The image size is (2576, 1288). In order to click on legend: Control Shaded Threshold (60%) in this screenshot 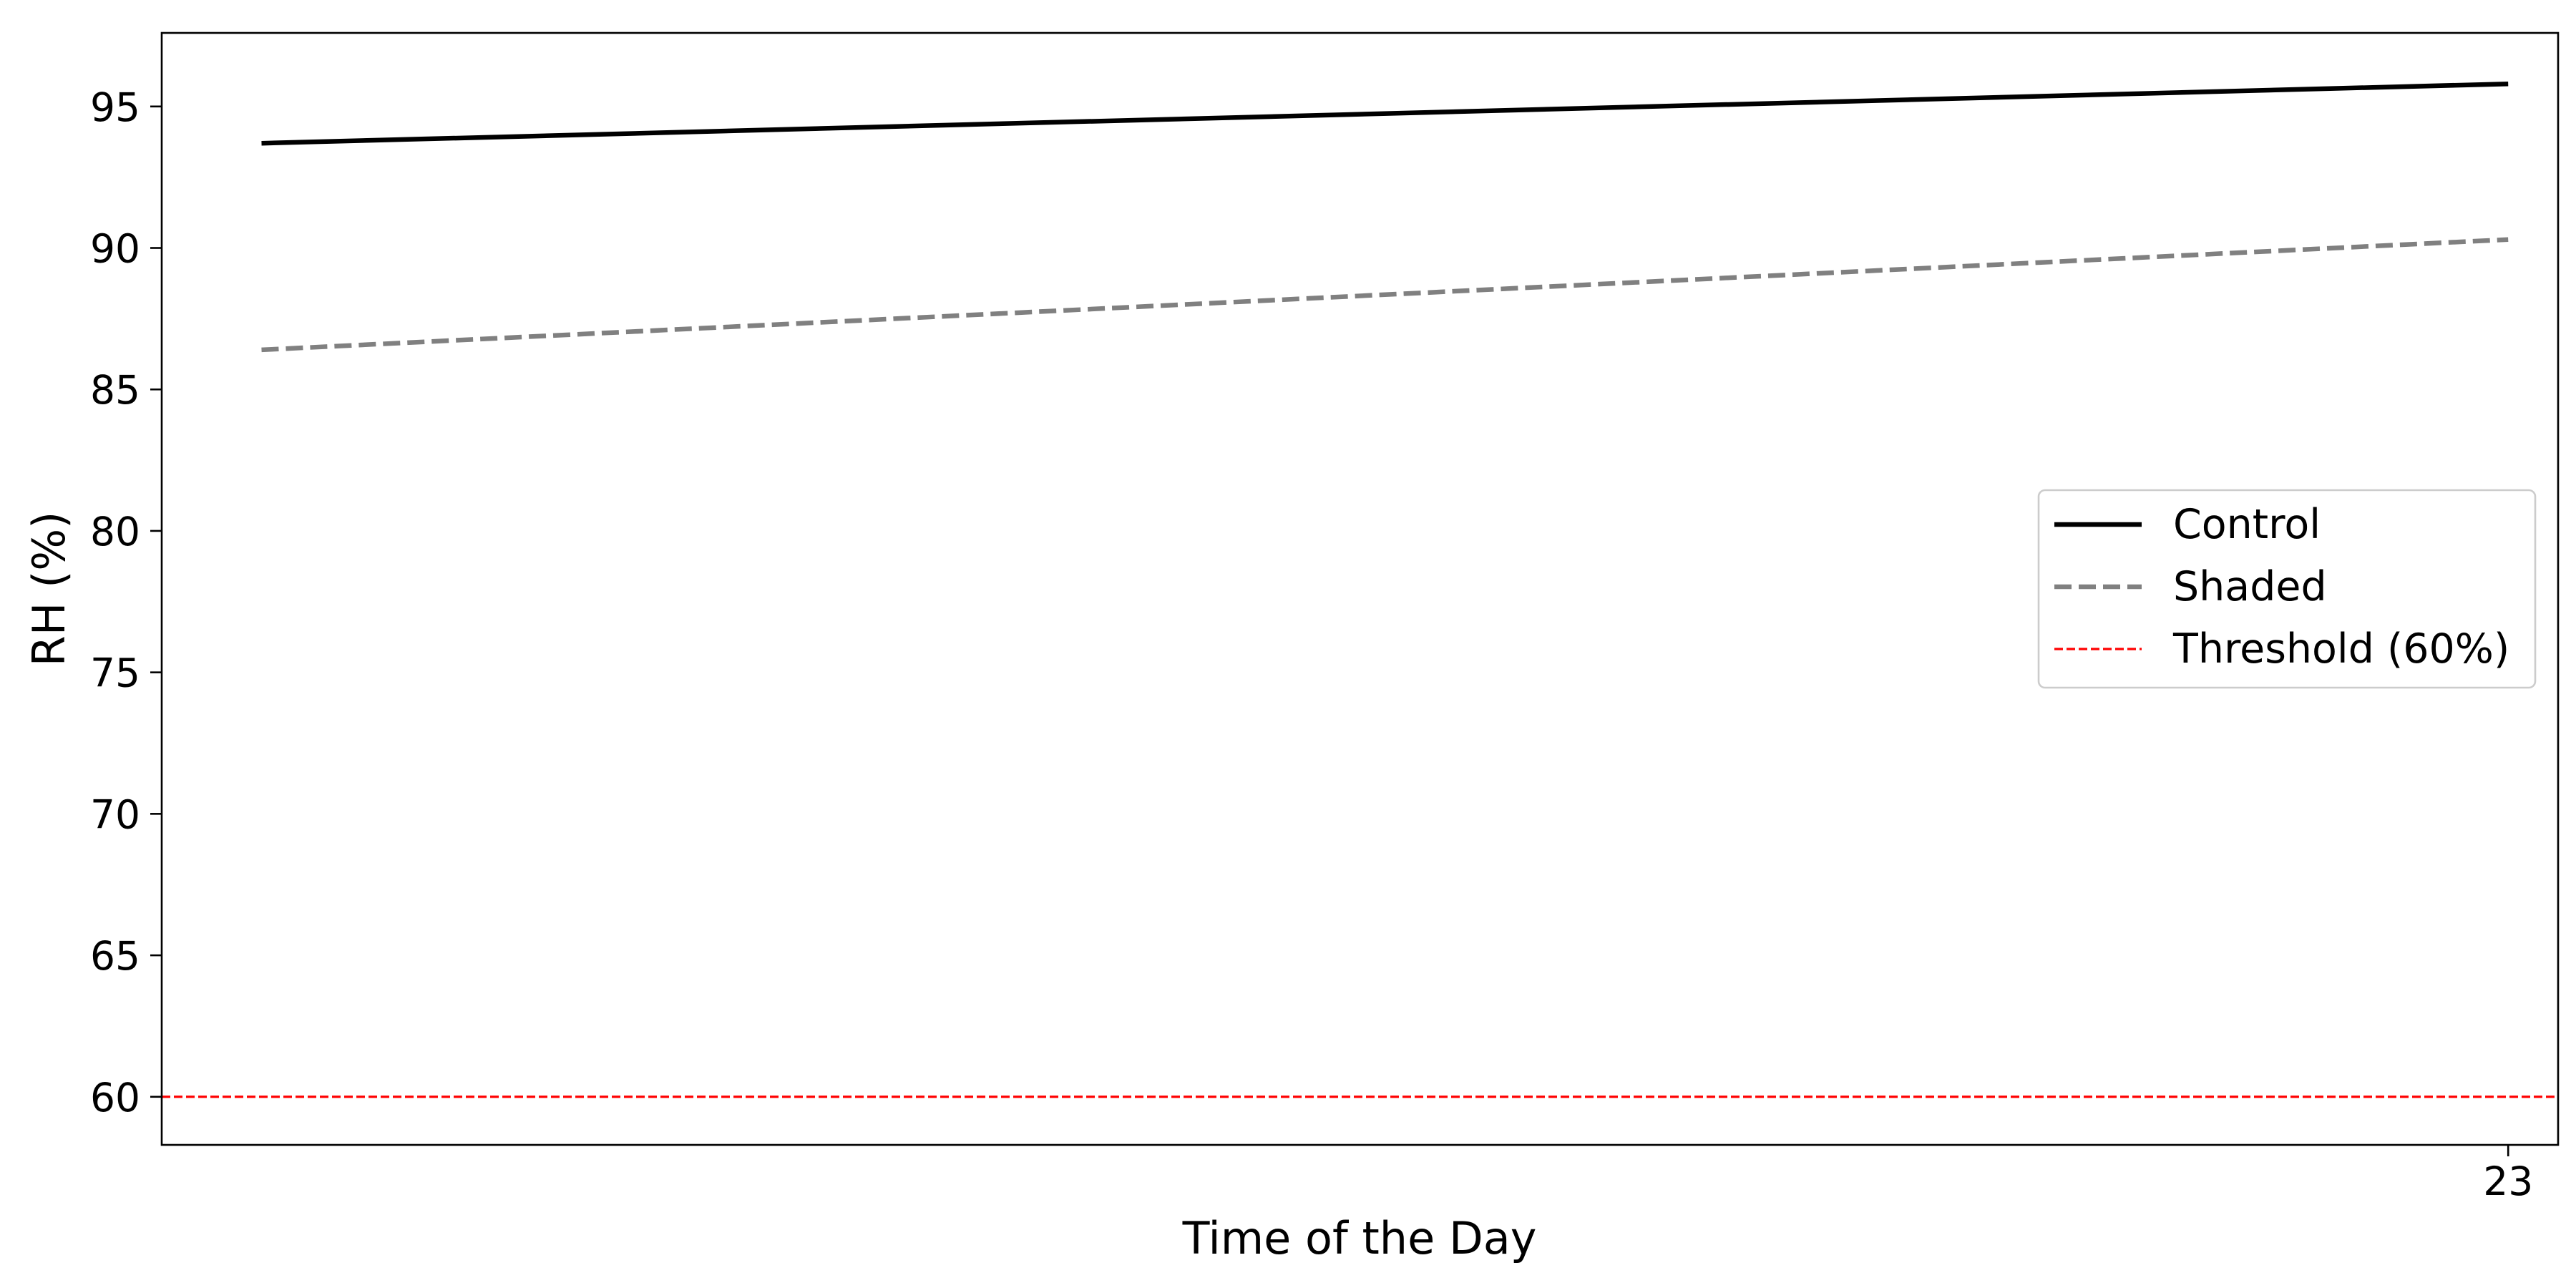, I will do `click(2287, 589)`.